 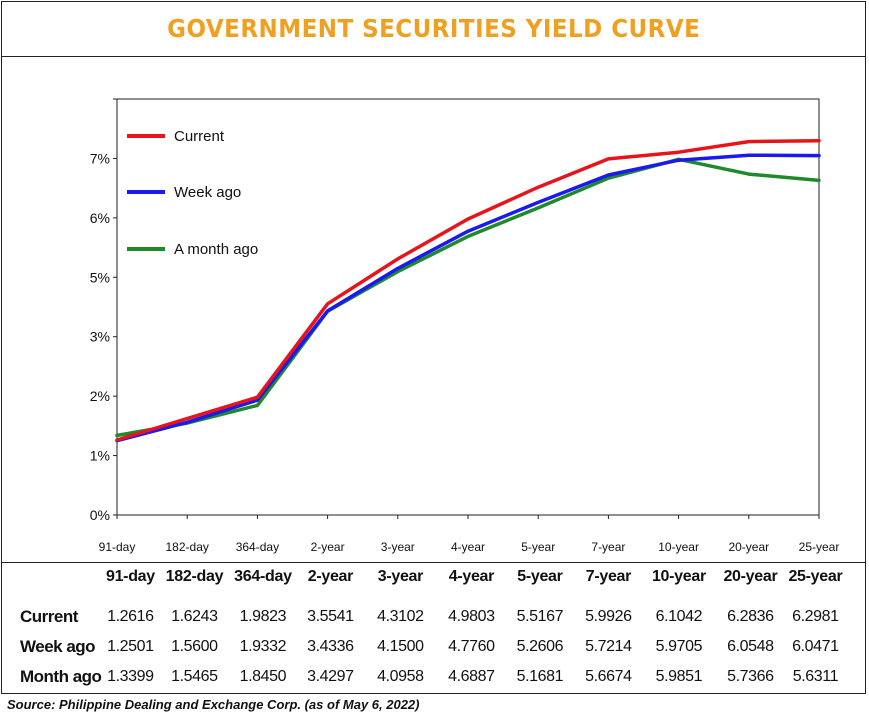 What do you see at coordinates (471, 576) in the screenshot?
I see `table-column-header: 4-year` at bounding box center [471, 576].